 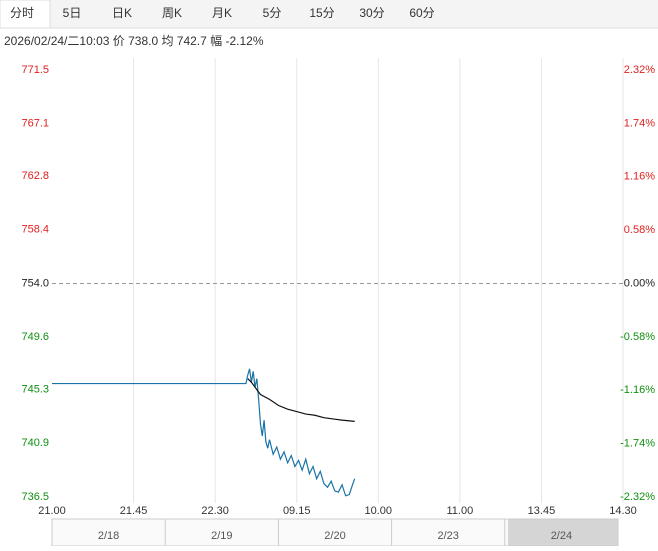 I want to click on tab: 周K, so click(x=172, y=13).